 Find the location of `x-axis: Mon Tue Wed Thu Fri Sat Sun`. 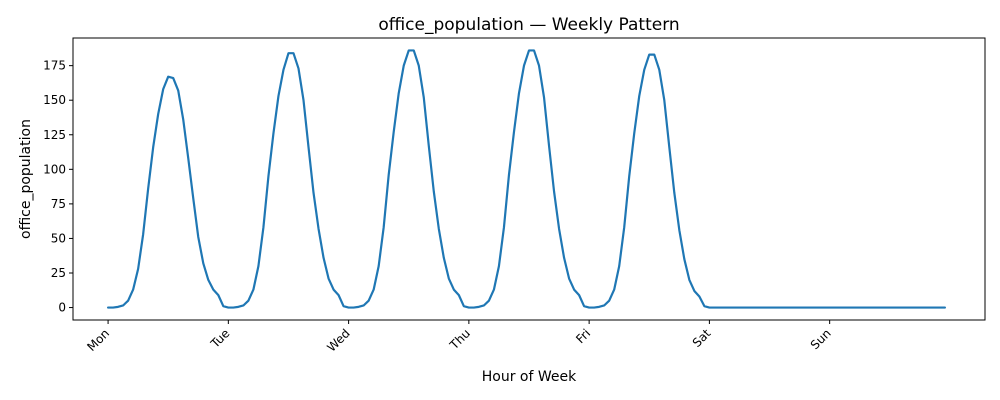

x-axis: Mon Tue Wed Thu Fri Sat Sun is located at coordinates (459, 337).